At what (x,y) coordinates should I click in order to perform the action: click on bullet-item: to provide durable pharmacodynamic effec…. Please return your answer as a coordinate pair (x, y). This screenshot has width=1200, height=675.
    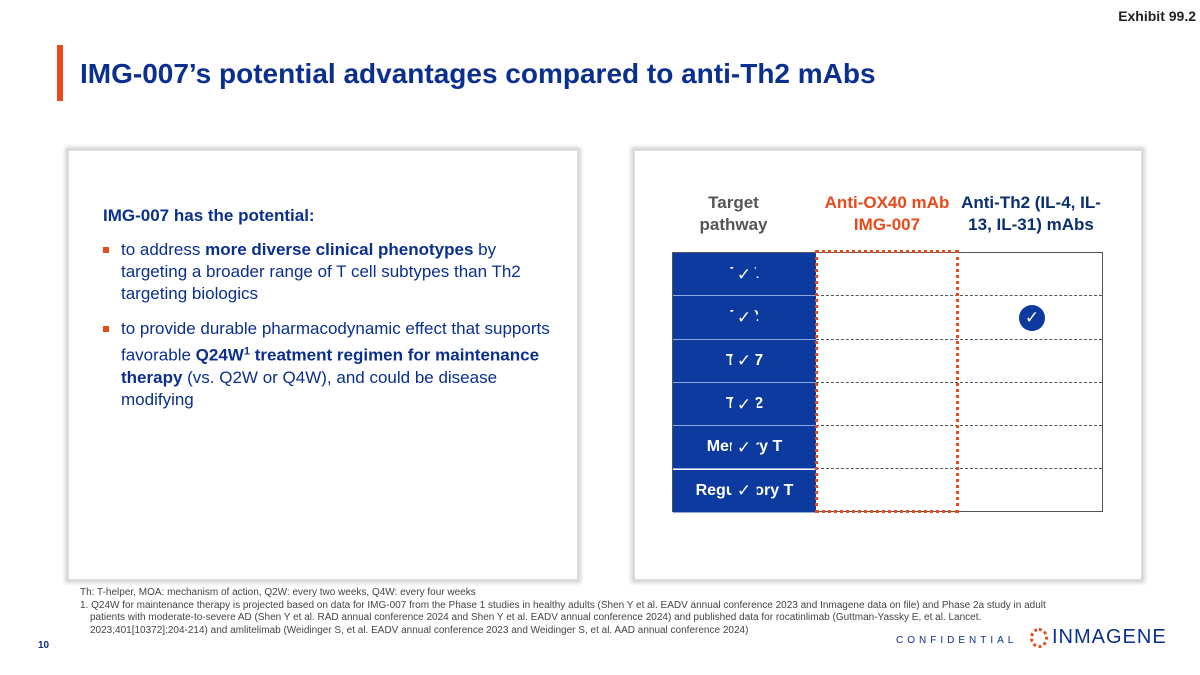
    Looking at the image, I should click on (328, 364).